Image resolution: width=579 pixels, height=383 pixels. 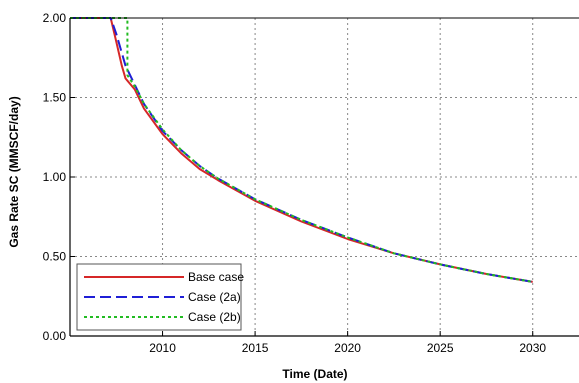 What do you see at coordinates (55, 336) in the screenshot?
I see `y-tick-label: 0.00` at bounding box center [55, 336].